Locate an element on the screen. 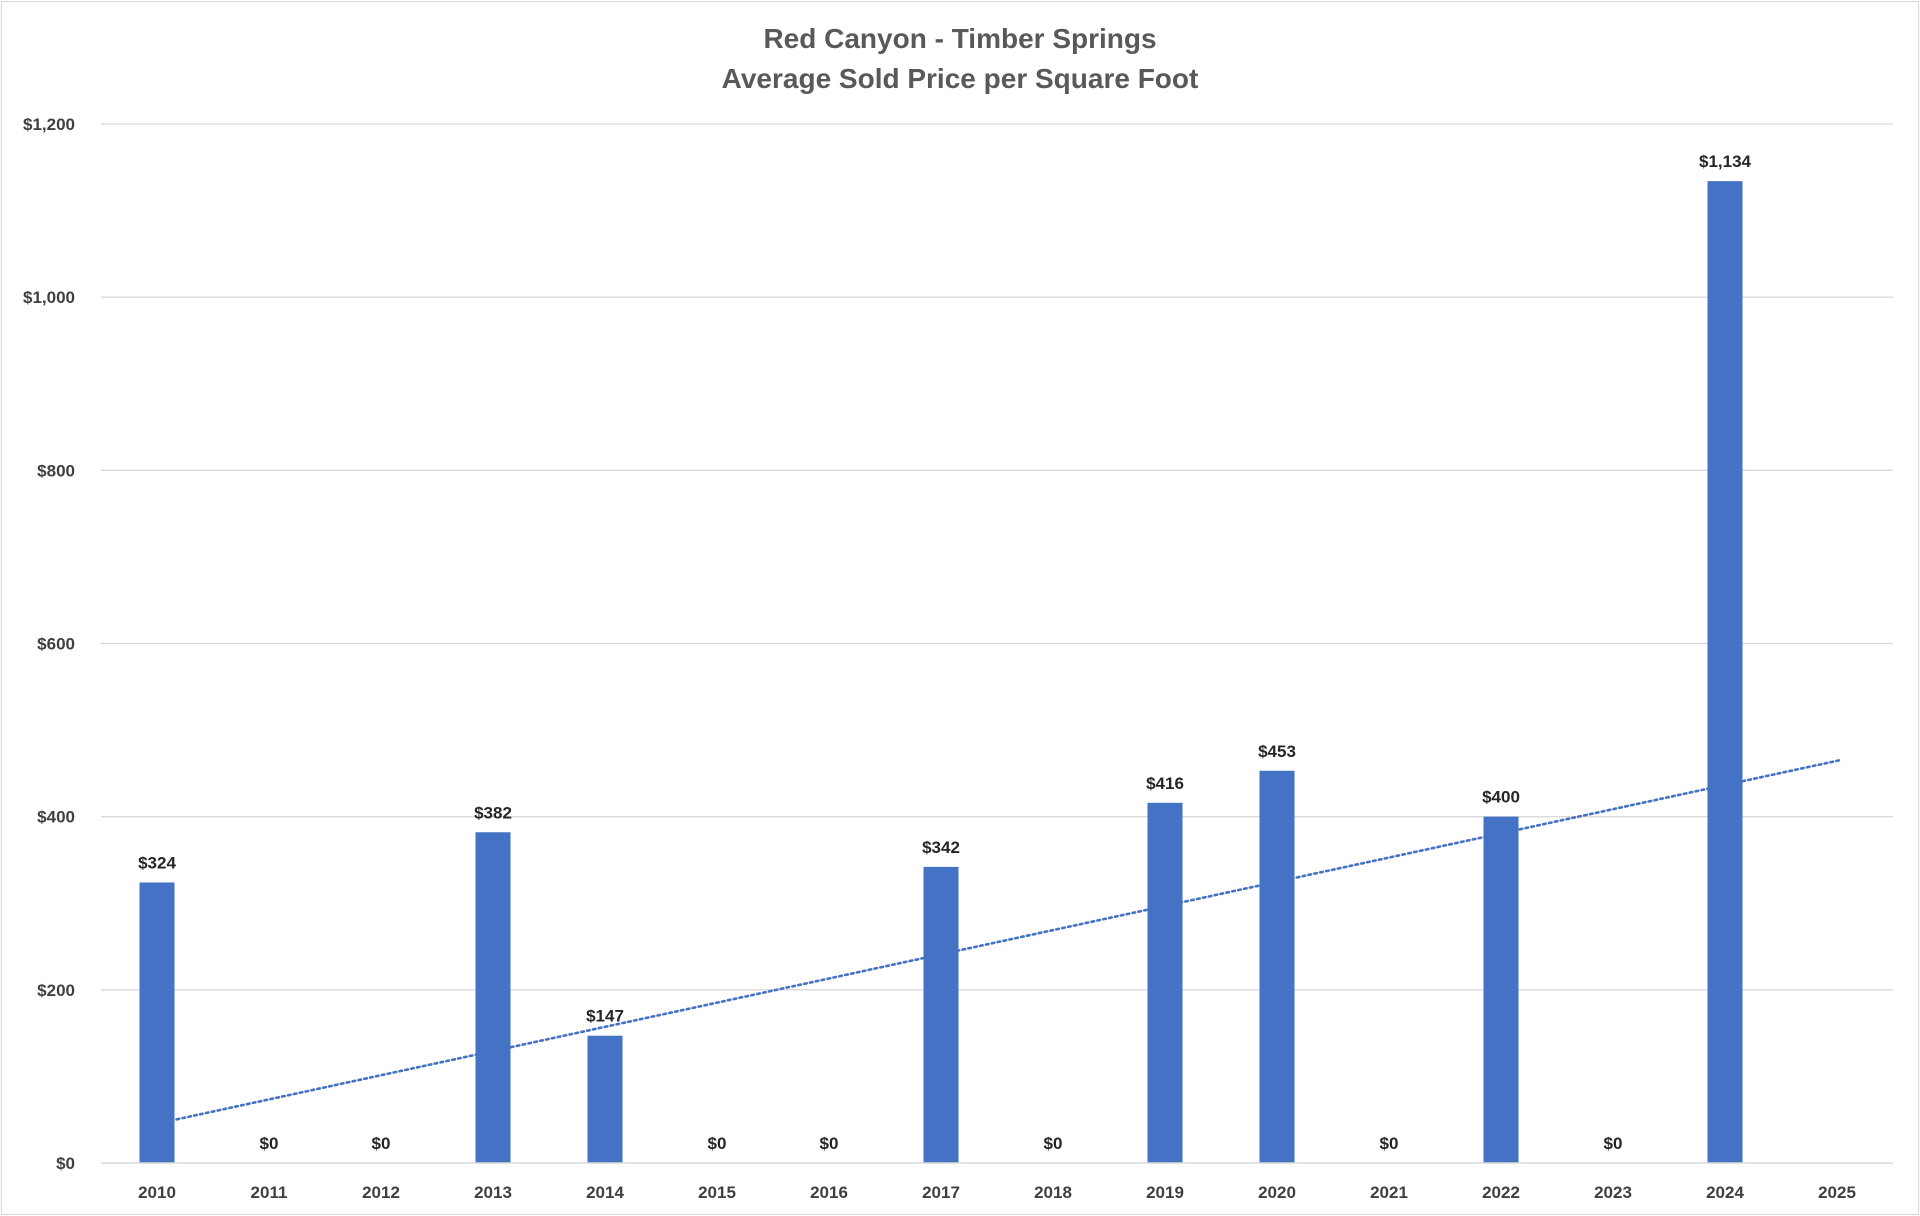  x-tick-label: 2016 is located at coordinates (829, 1192).